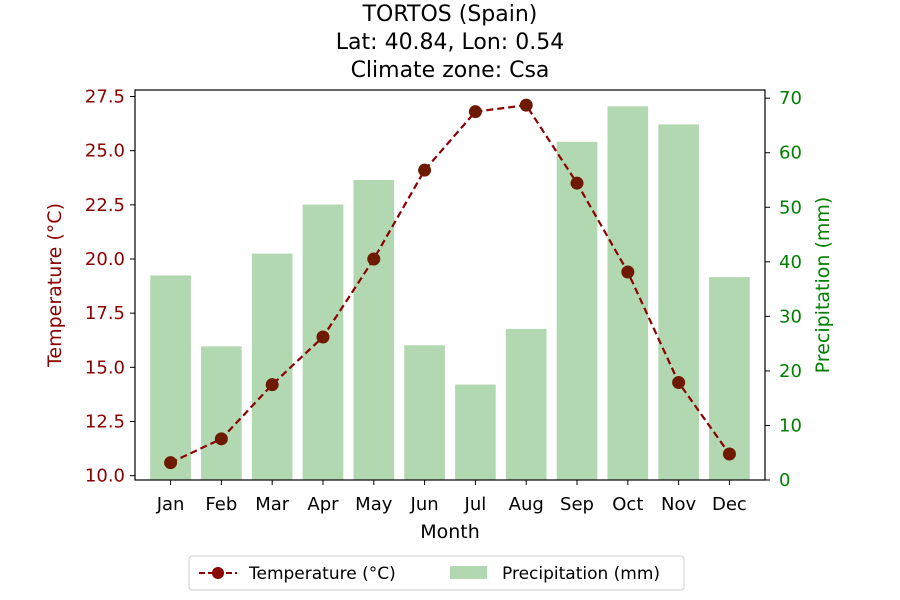 Image resolution: width=900 pixels, height=600 pixels. Describe the element at coordinates (322, 574) in the screenshot. I see `legend-temperature-label: Temperature (°C)` at that location.